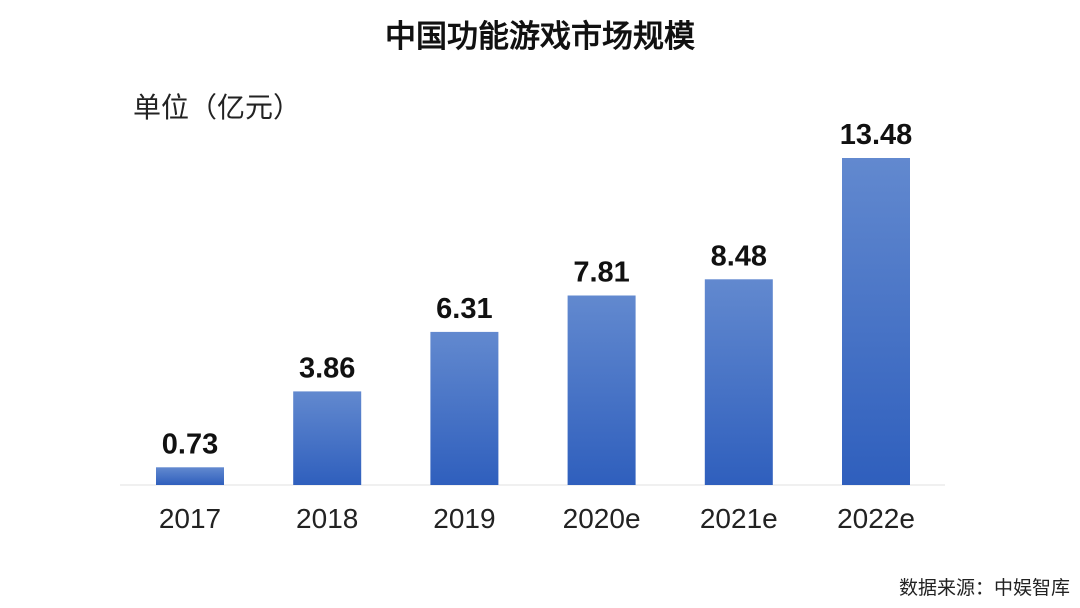 The height and width of the screenshot is (608, 1080). What do you see at coordinates (876, 135) in the screenshot?
I see `value-label-2022e: 13.48` at bounding box center [876, 135].